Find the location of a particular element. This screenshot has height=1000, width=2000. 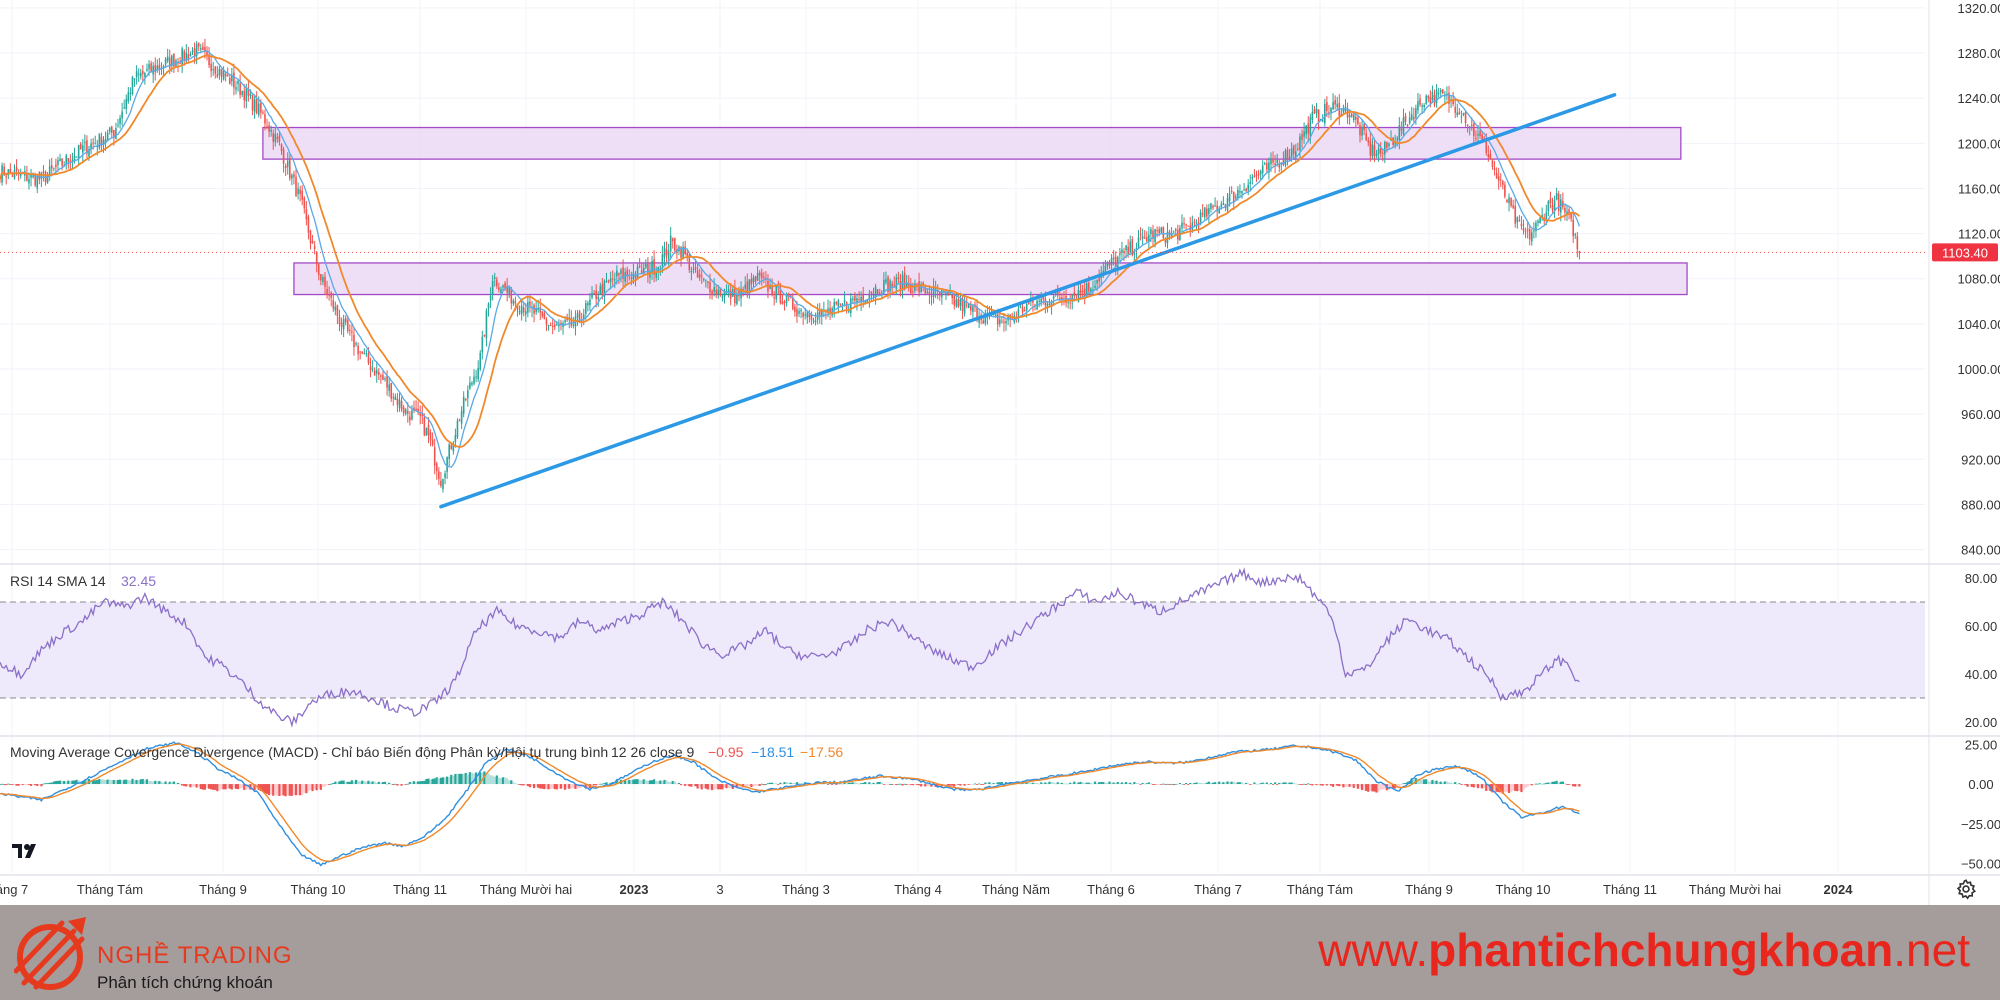

time-axis-label: Tháng 11 is located at coordinates (420, 889).